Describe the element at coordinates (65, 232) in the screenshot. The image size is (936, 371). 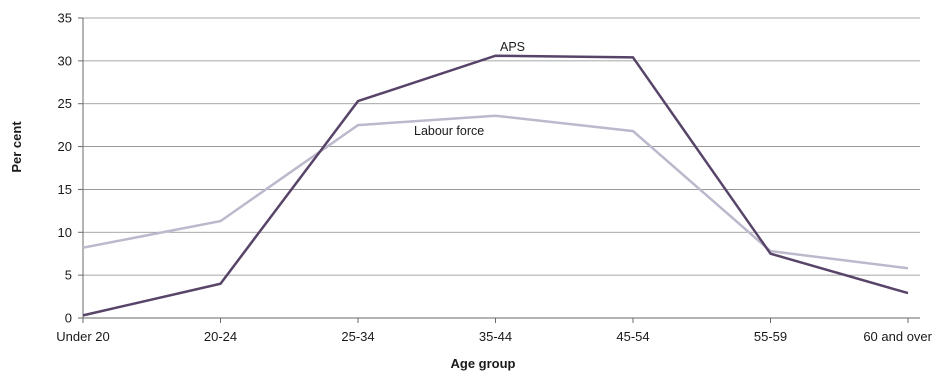
I see `y-tick-label: 10` at that location.